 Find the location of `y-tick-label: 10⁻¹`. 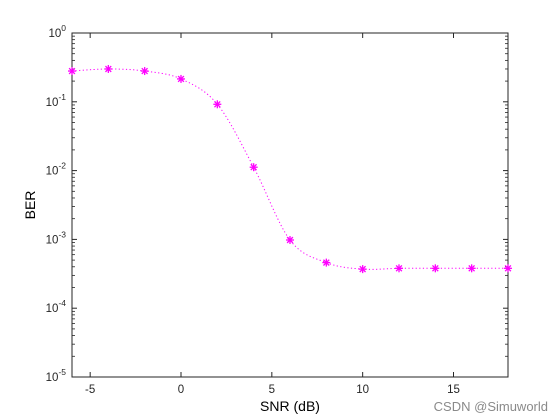

y-tick-label: 10⁻¹ is located at coordinates (56, 100).